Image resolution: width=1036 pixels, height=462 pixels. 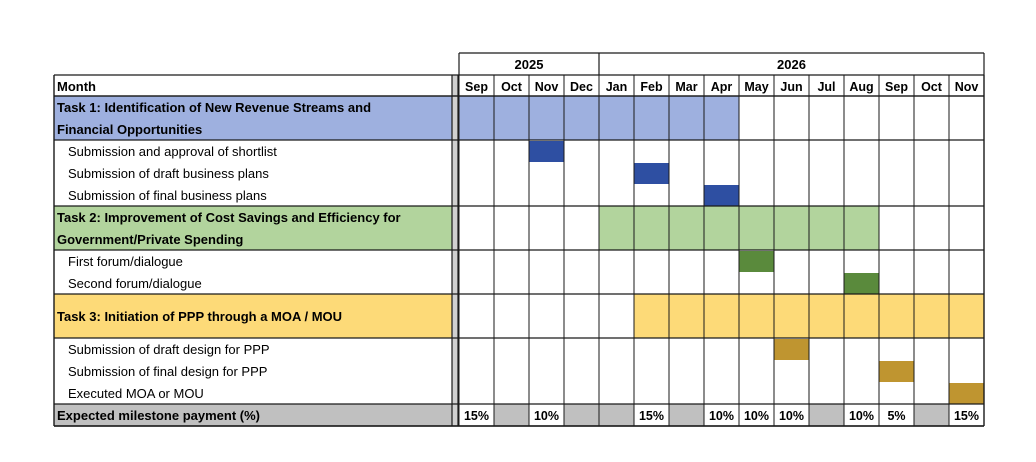 What do you see at coordinates (168, 173) in the screenshot?
I see `milestone-label: Submission of draft business plans` at bounding box center [168, 173].